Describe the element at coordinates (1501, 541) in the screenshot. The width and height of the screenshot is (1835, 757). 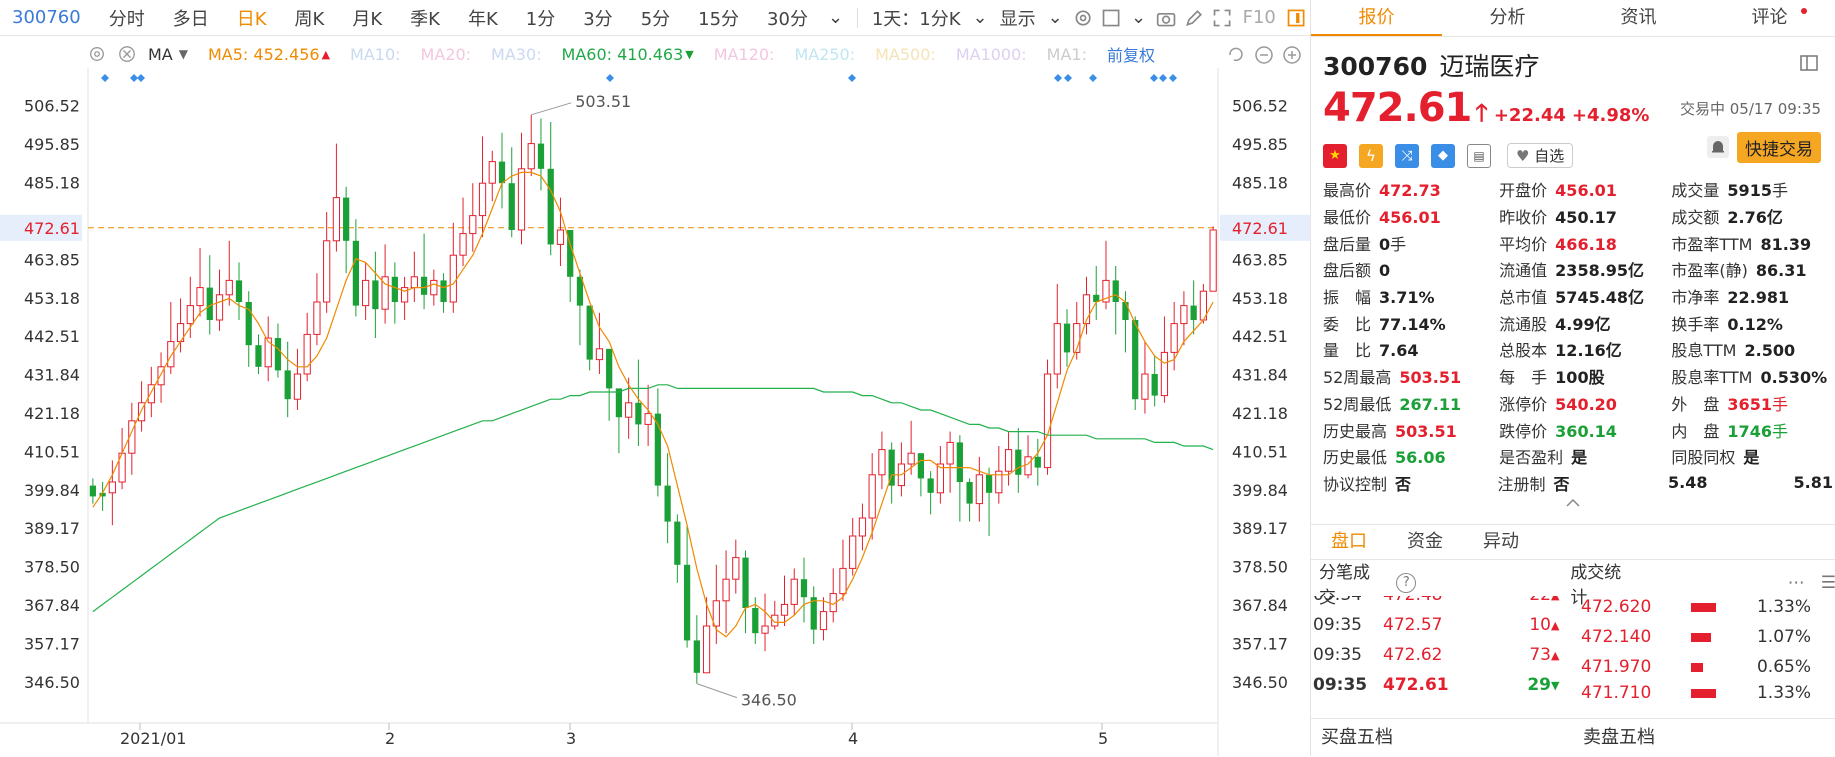
I see `tab-yidong: 异动` at that location.